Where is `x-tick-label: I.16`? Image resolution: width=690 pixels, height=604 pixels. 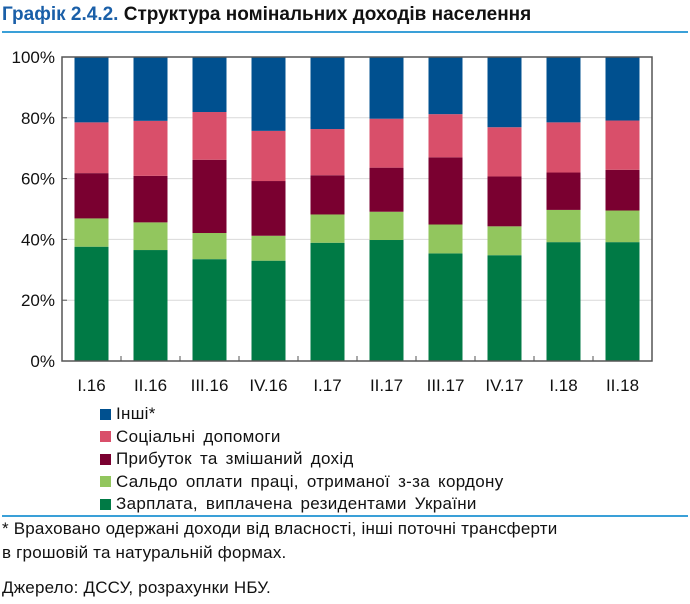
x-tick-label: I.16 is located at coordinates (91, 385).